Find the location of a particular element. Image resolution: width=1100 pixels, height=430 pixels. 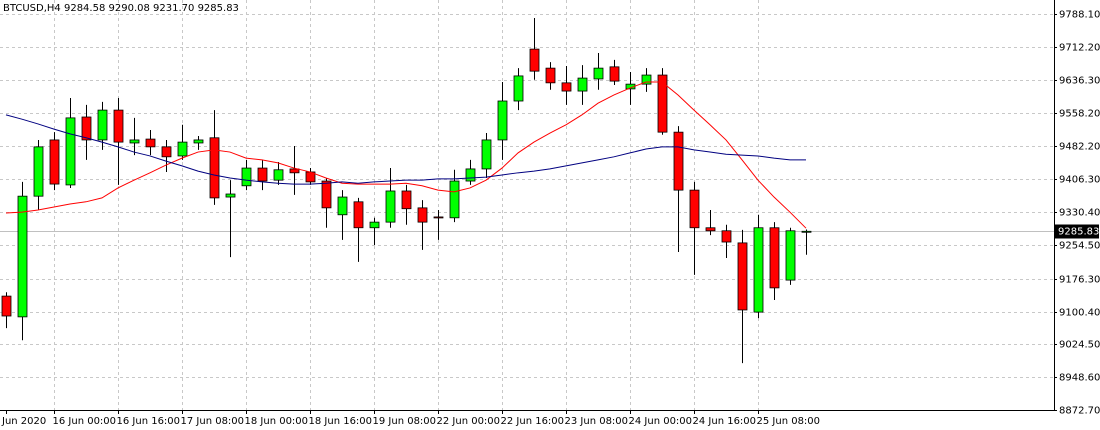

y-tick-label: 9406.30 is located at coordinates (1079, 180).